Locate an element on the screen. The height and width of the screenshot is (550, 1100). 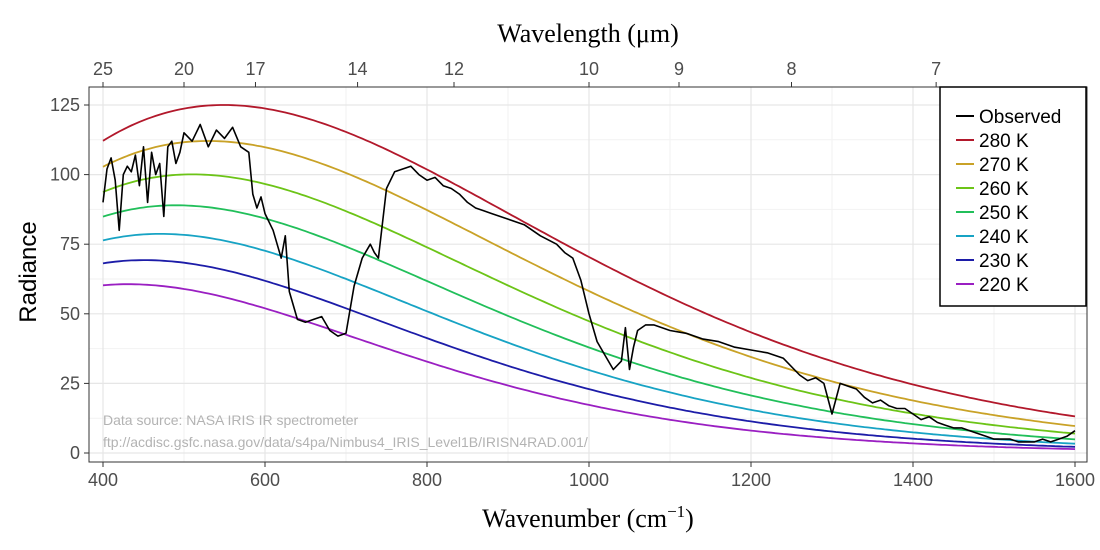
x-tick-label: 1000 is located at coordinates (589, 480).